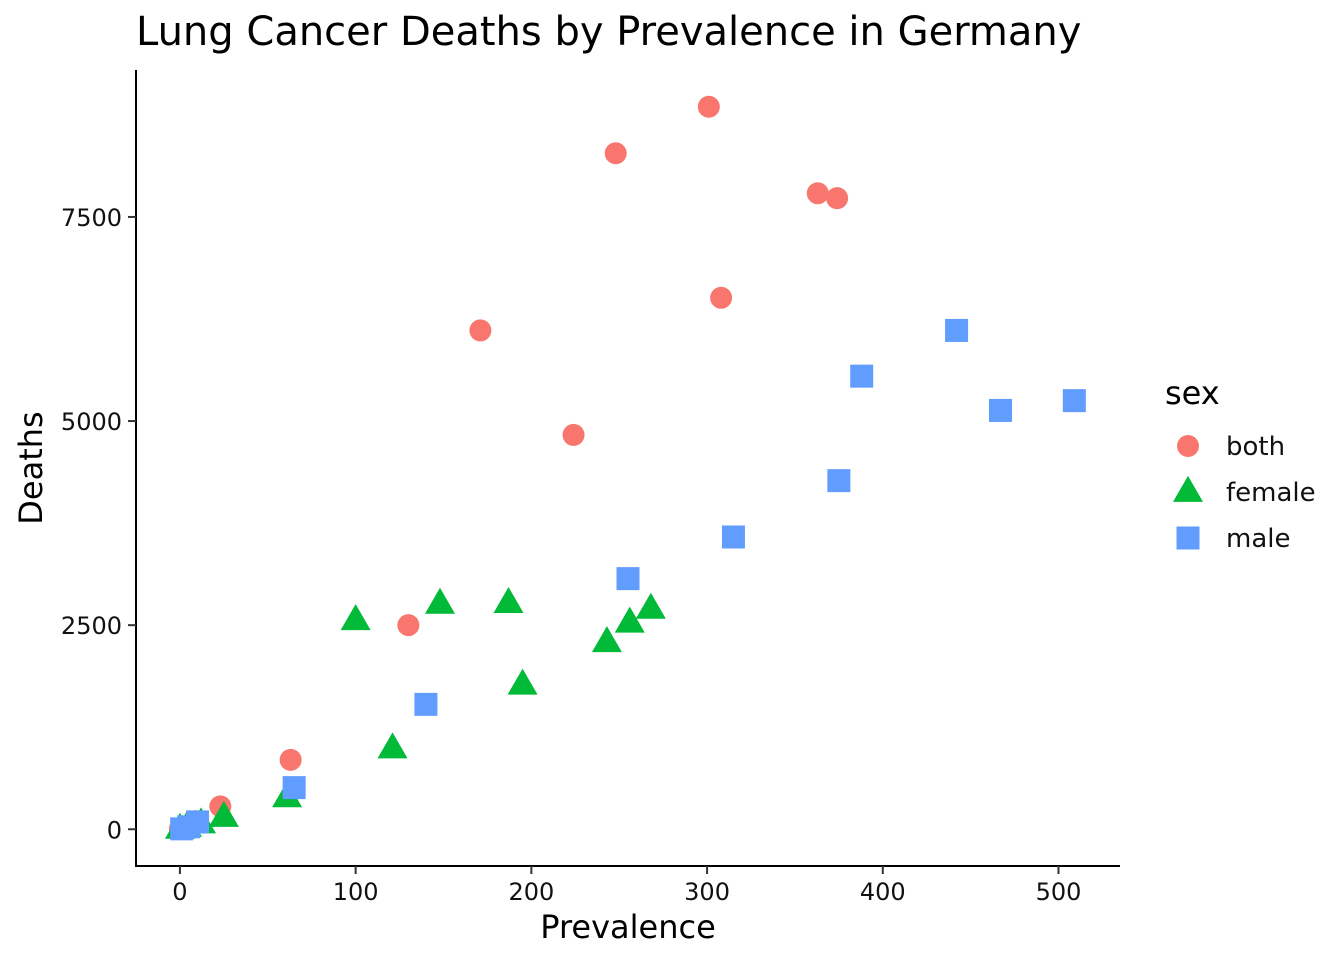 This screenshot has height=960, width=1344. I want to click on legend: sex both female male, so click(1240, 464).